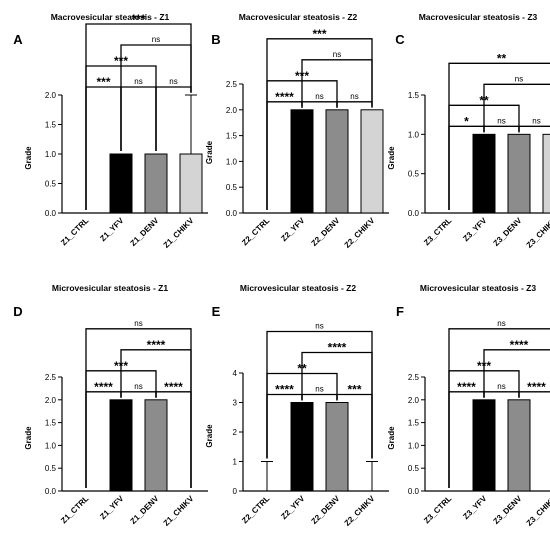 This screenshot has height=548, width=550. Describe the element at coordinates (235, 462) in the screenshot. I see `y-tick-label: 1` at that location.